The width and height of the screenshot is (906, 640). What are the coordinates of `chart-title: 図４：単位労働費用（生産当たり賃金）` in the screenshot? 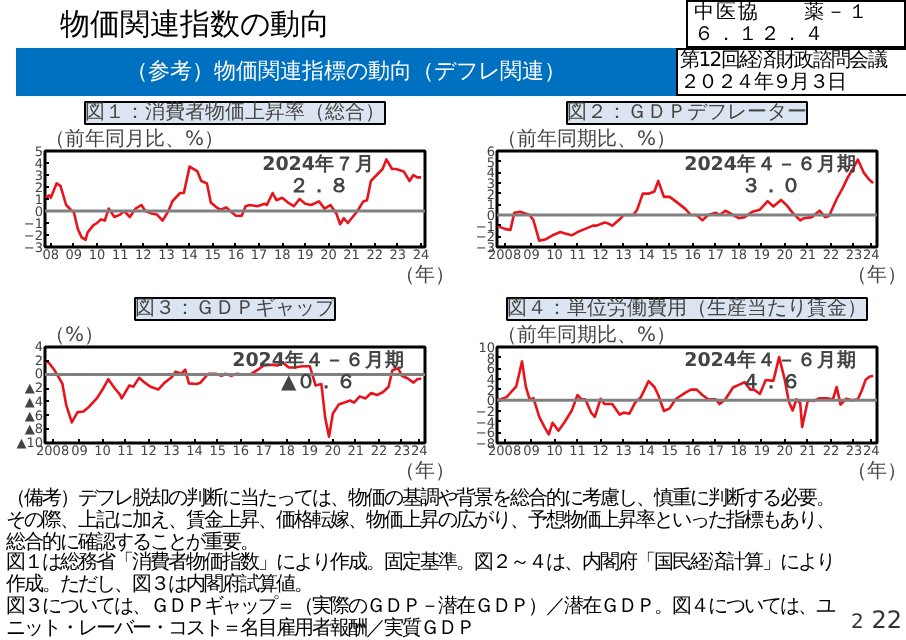 It's located at (687, 308).